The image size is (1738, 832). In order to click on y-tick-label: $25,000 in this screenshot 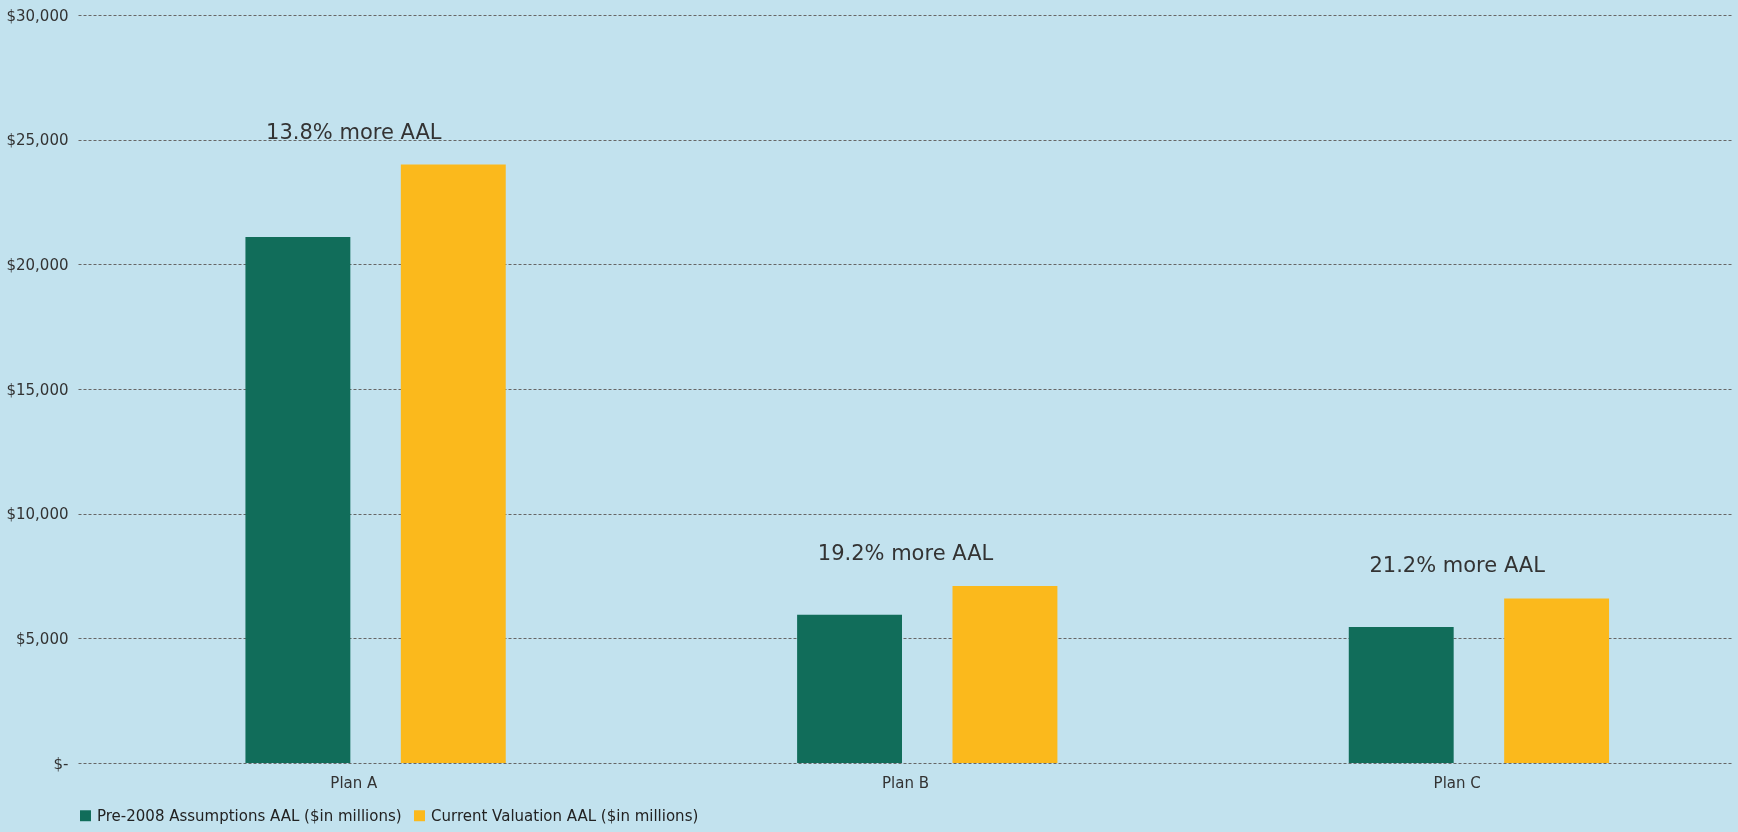, I will do `click(37, 140)`.